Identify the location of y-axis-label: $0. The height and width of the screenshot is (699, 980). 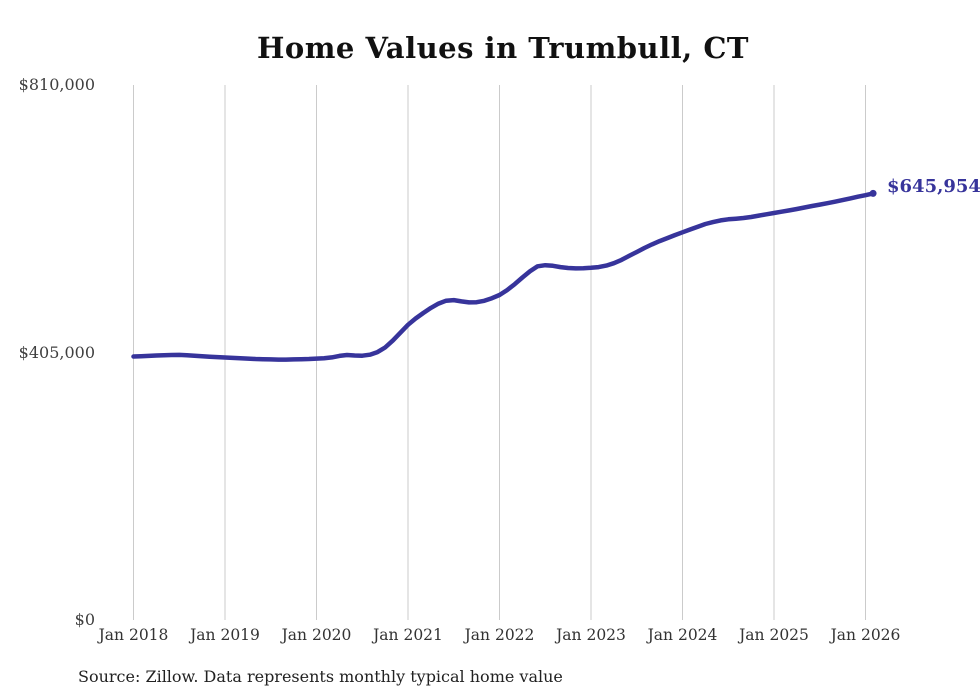
(84, 619).